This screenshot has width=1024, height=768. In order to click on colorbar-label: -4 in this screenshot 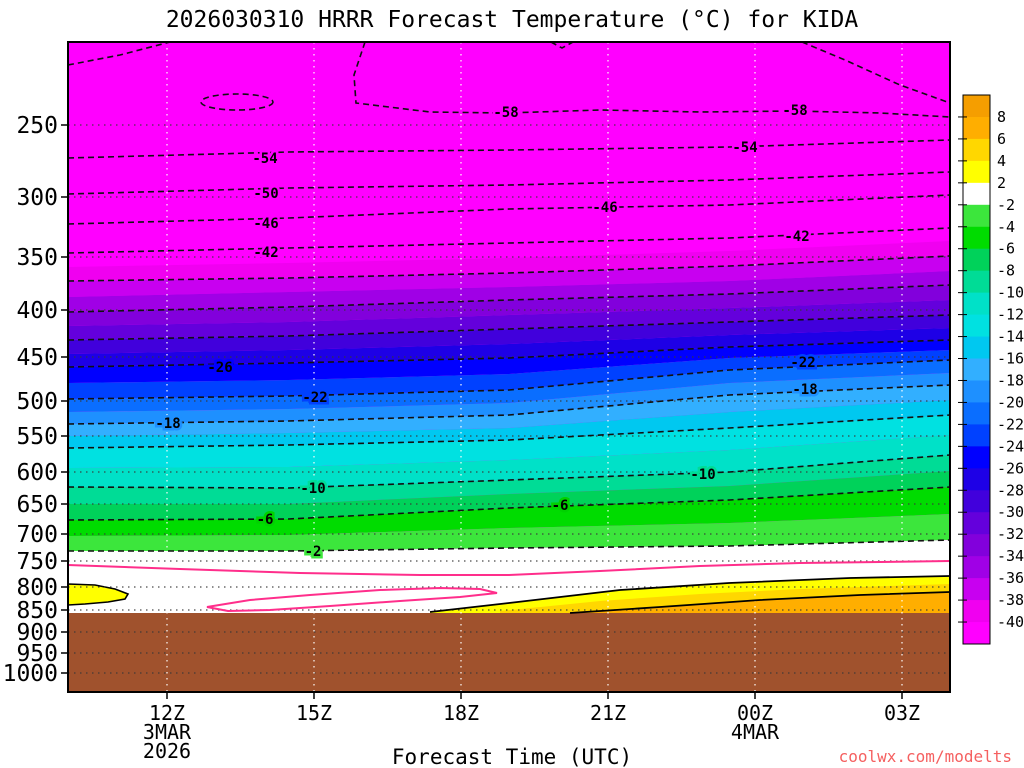, I will do `click(1006, 227)`.